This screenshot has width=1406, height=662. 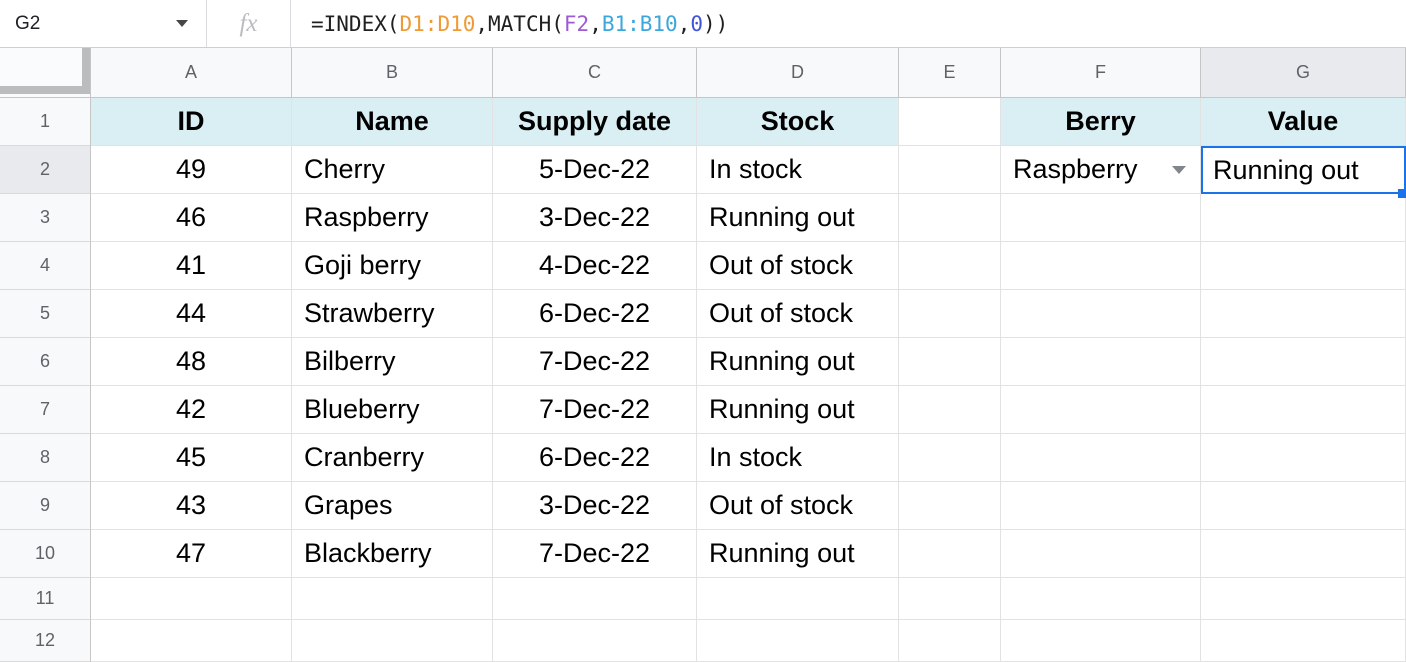 What do you see at coordinates (1303, 599) in the screenshot?
I see `cell-G11` at bounding box center [1303, 599].